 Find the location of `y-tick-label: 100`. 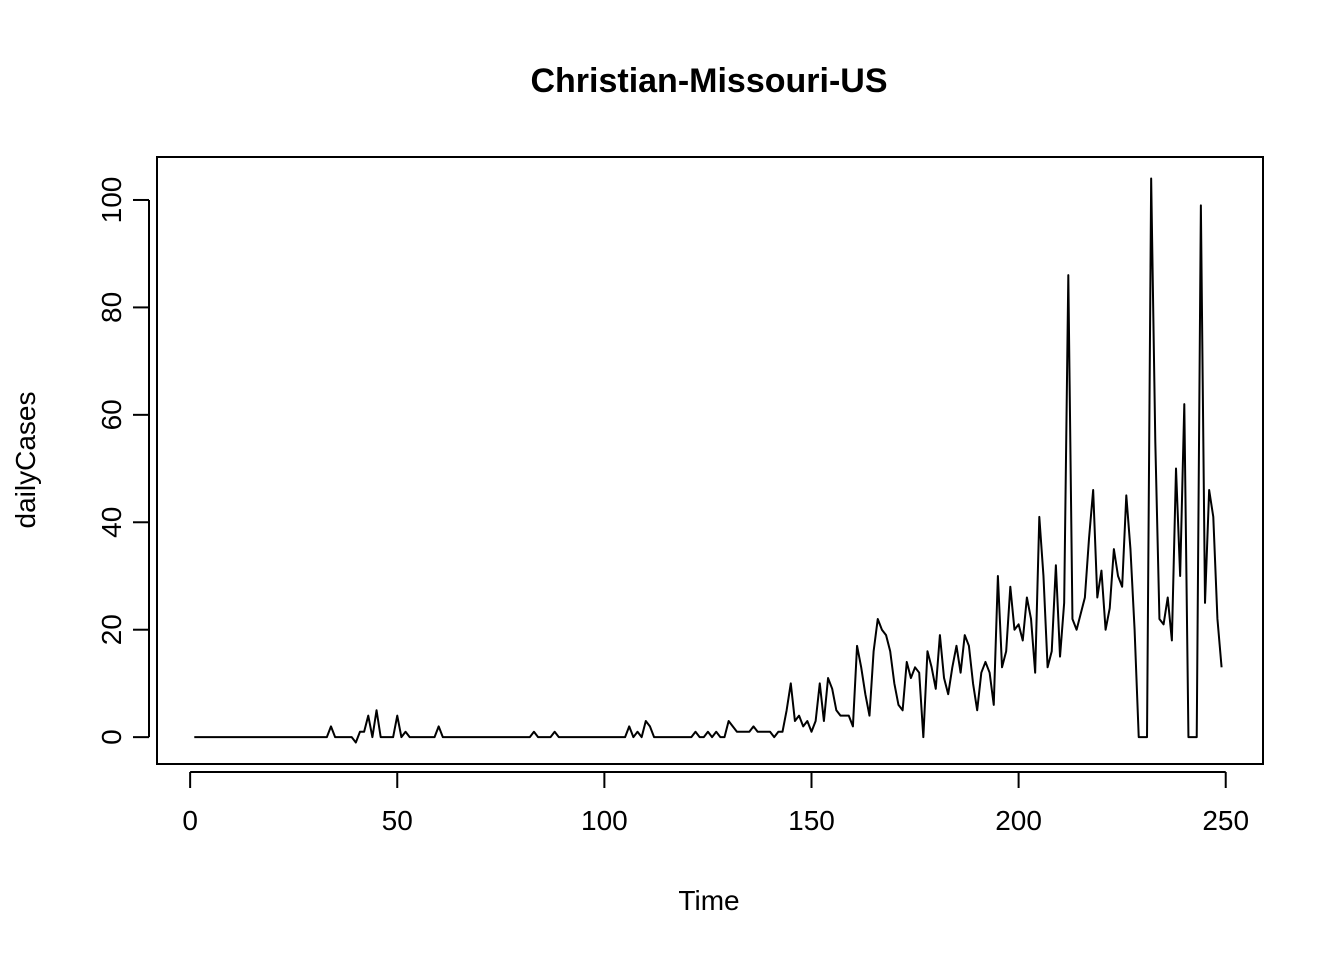

y-tick-label: 100 is located at coordinates (111, 200).